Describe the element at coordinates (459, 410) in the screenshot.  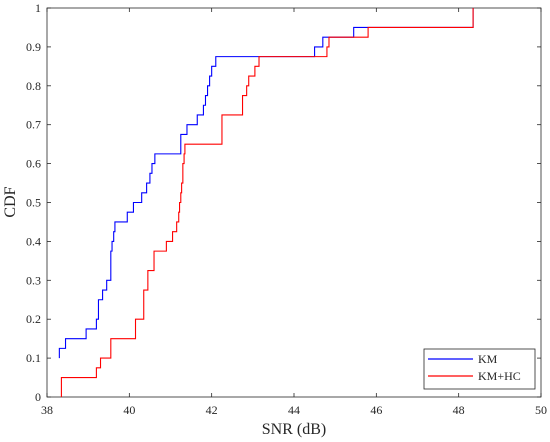
I see `x-tick-label: 48` at that location.